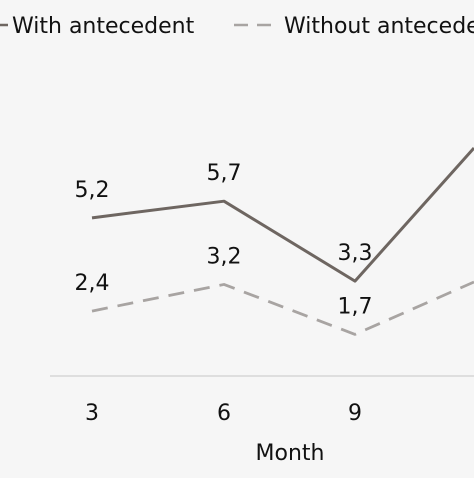 The image size is (474, 478). I want to click on x-tick-label: 6, so click(224, 413).